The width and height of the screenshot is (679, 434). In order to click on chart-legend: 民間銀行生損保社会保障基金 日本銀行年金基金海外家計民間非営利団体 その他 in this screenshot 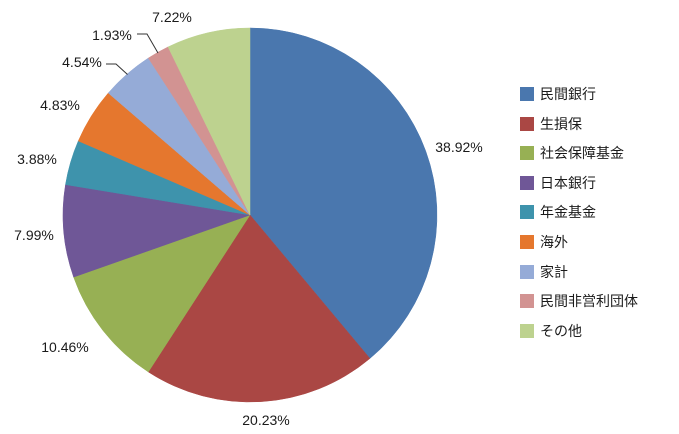, I will do `click(579, 212)`.